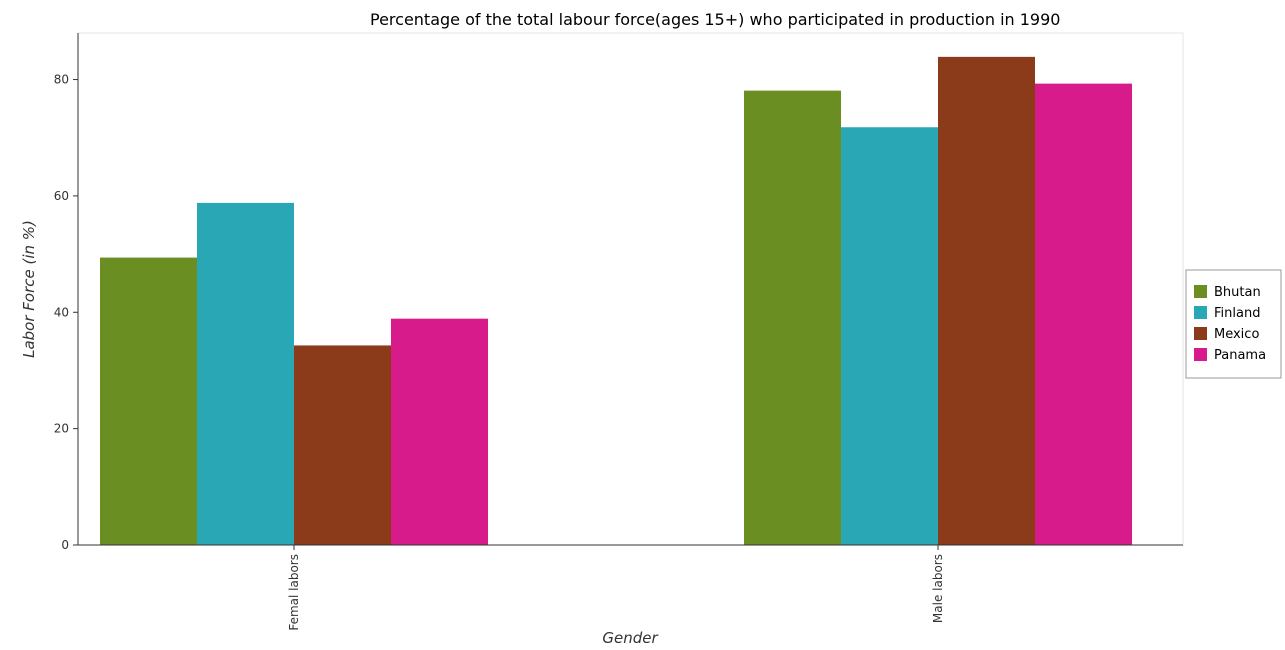  Describe the element at coordinates (61, 196) in the screenshot. I see `y-tick-label: 60` at that location.